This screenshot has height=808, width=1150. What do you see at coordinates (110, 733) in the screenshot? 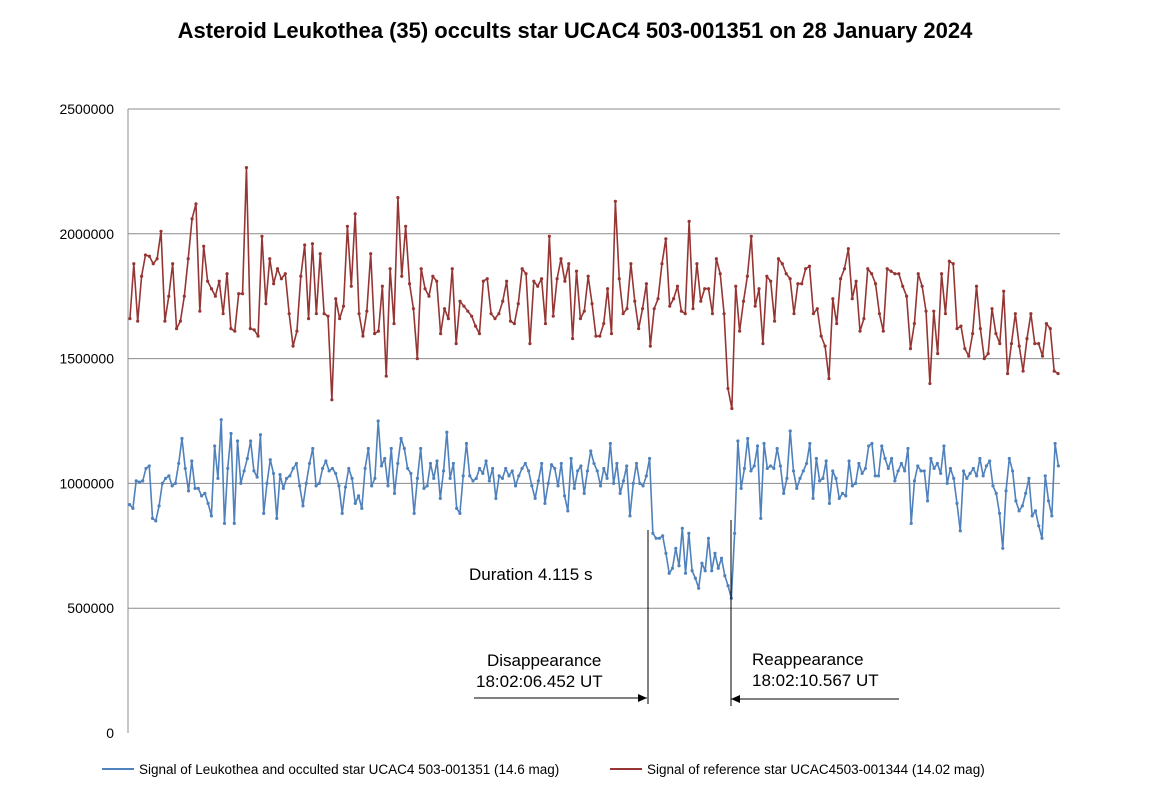
I see `y-tick-label: 0` at bounding box center [110, 733].